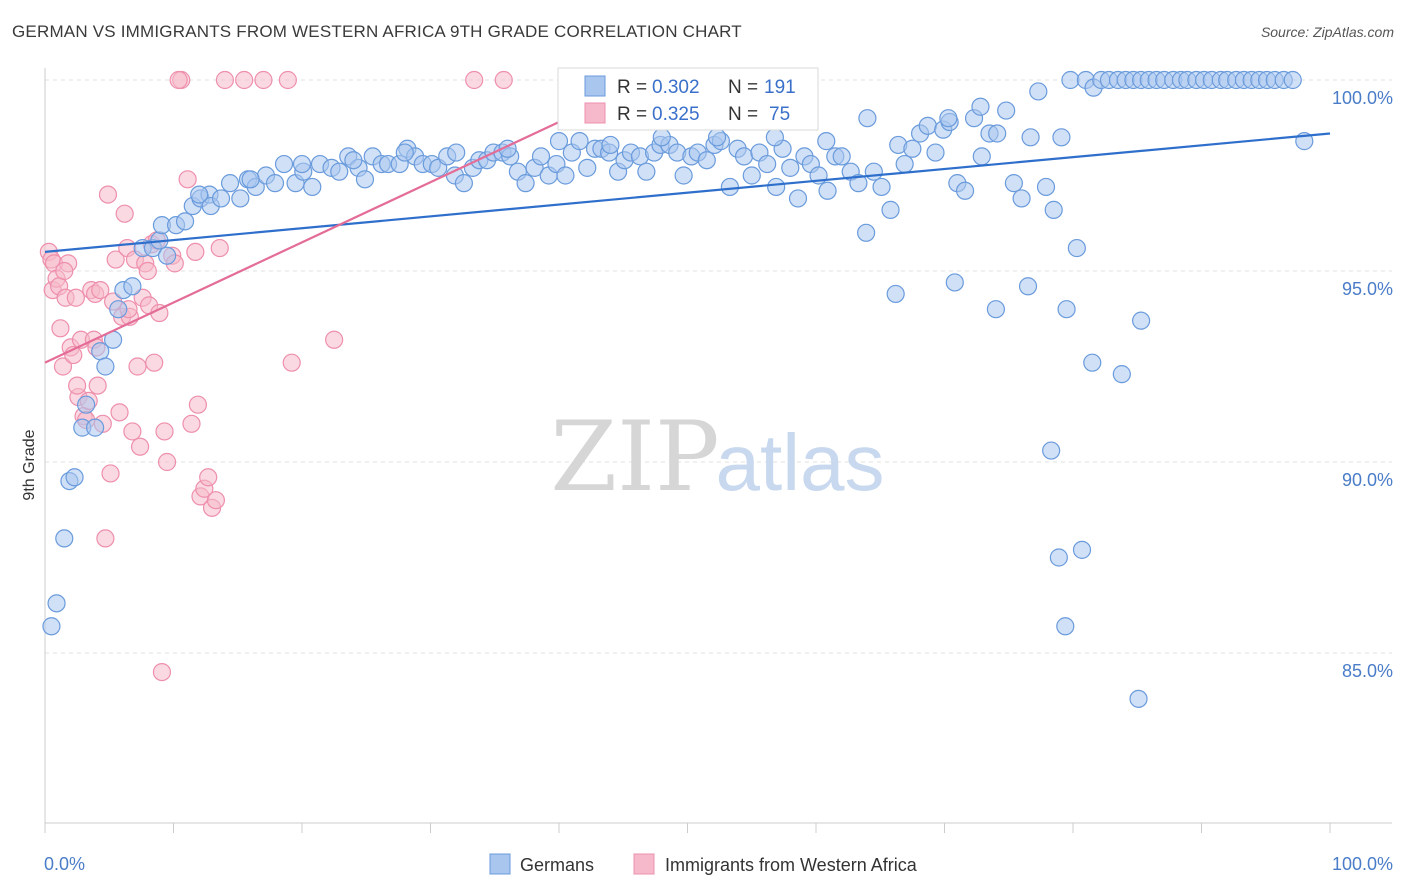 This screenshot has height=892, width=1406. Describe the element at coordinates (743, 87) in the screenshot. I see `legend-n-label-1: N =` at that location.